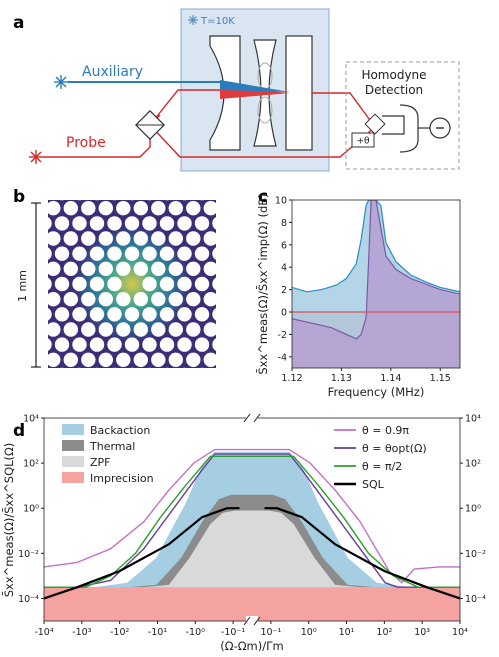 Image resolution: width=499 pixels, height=657 pixels. What do you see at coordinates (265, 110) in the screenshot?
I see `mode-lobe` at bounding box center [265, 110].